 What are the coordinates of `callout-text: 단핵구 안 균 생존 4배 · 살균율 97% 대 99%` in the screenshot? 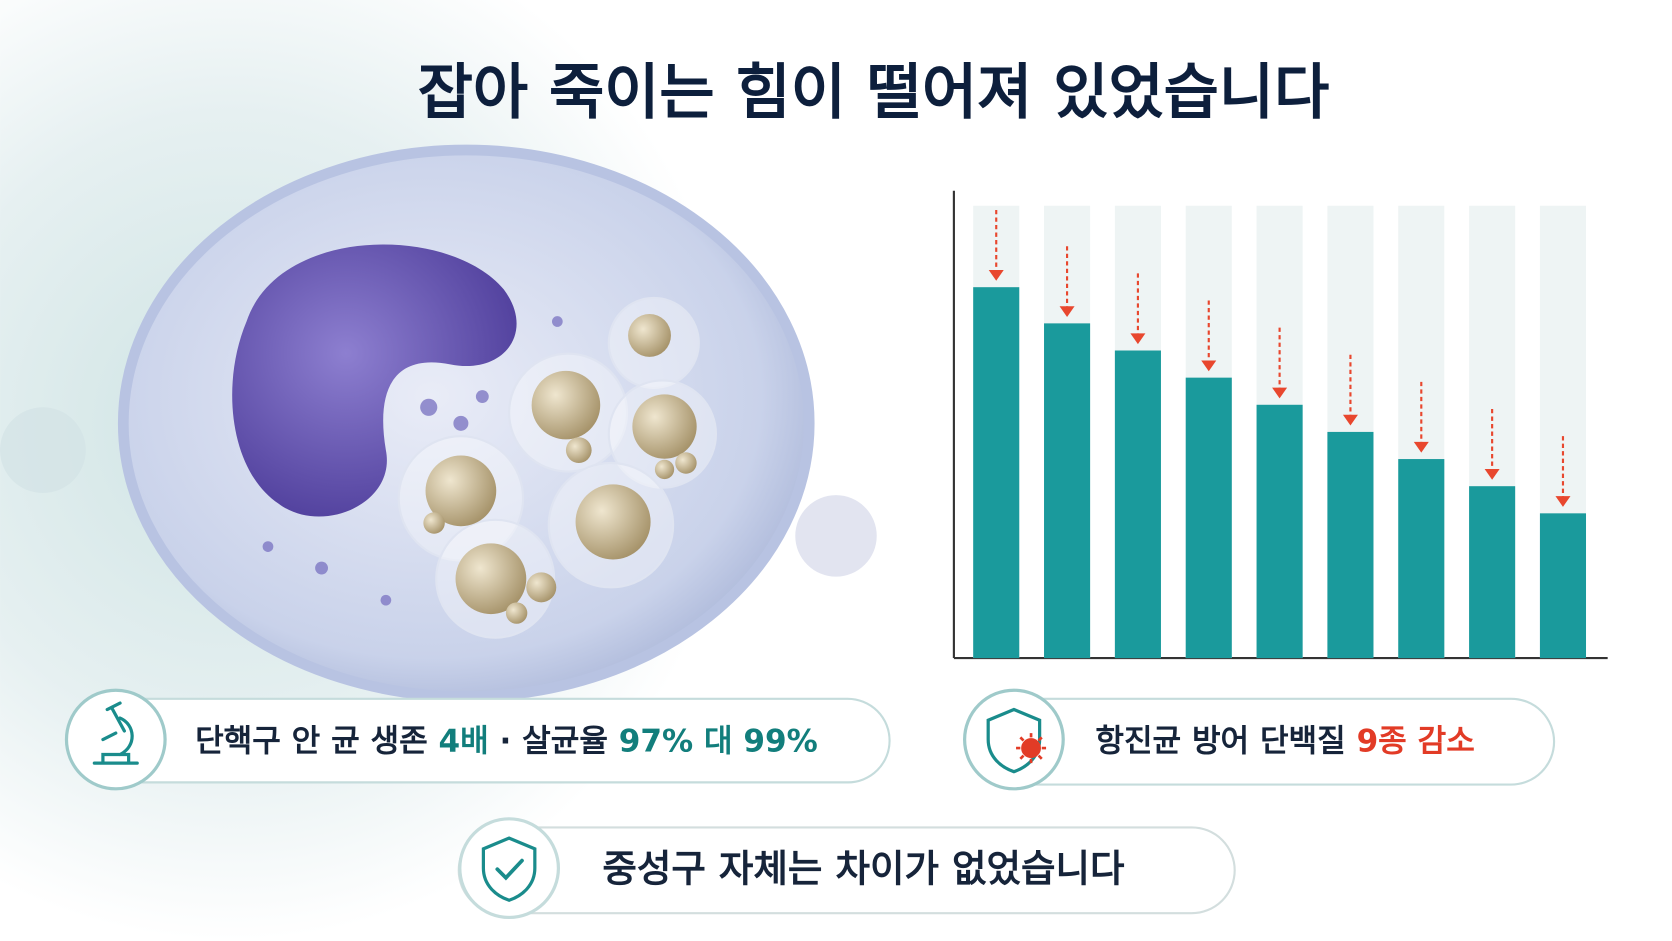 It's located at (506, 742).